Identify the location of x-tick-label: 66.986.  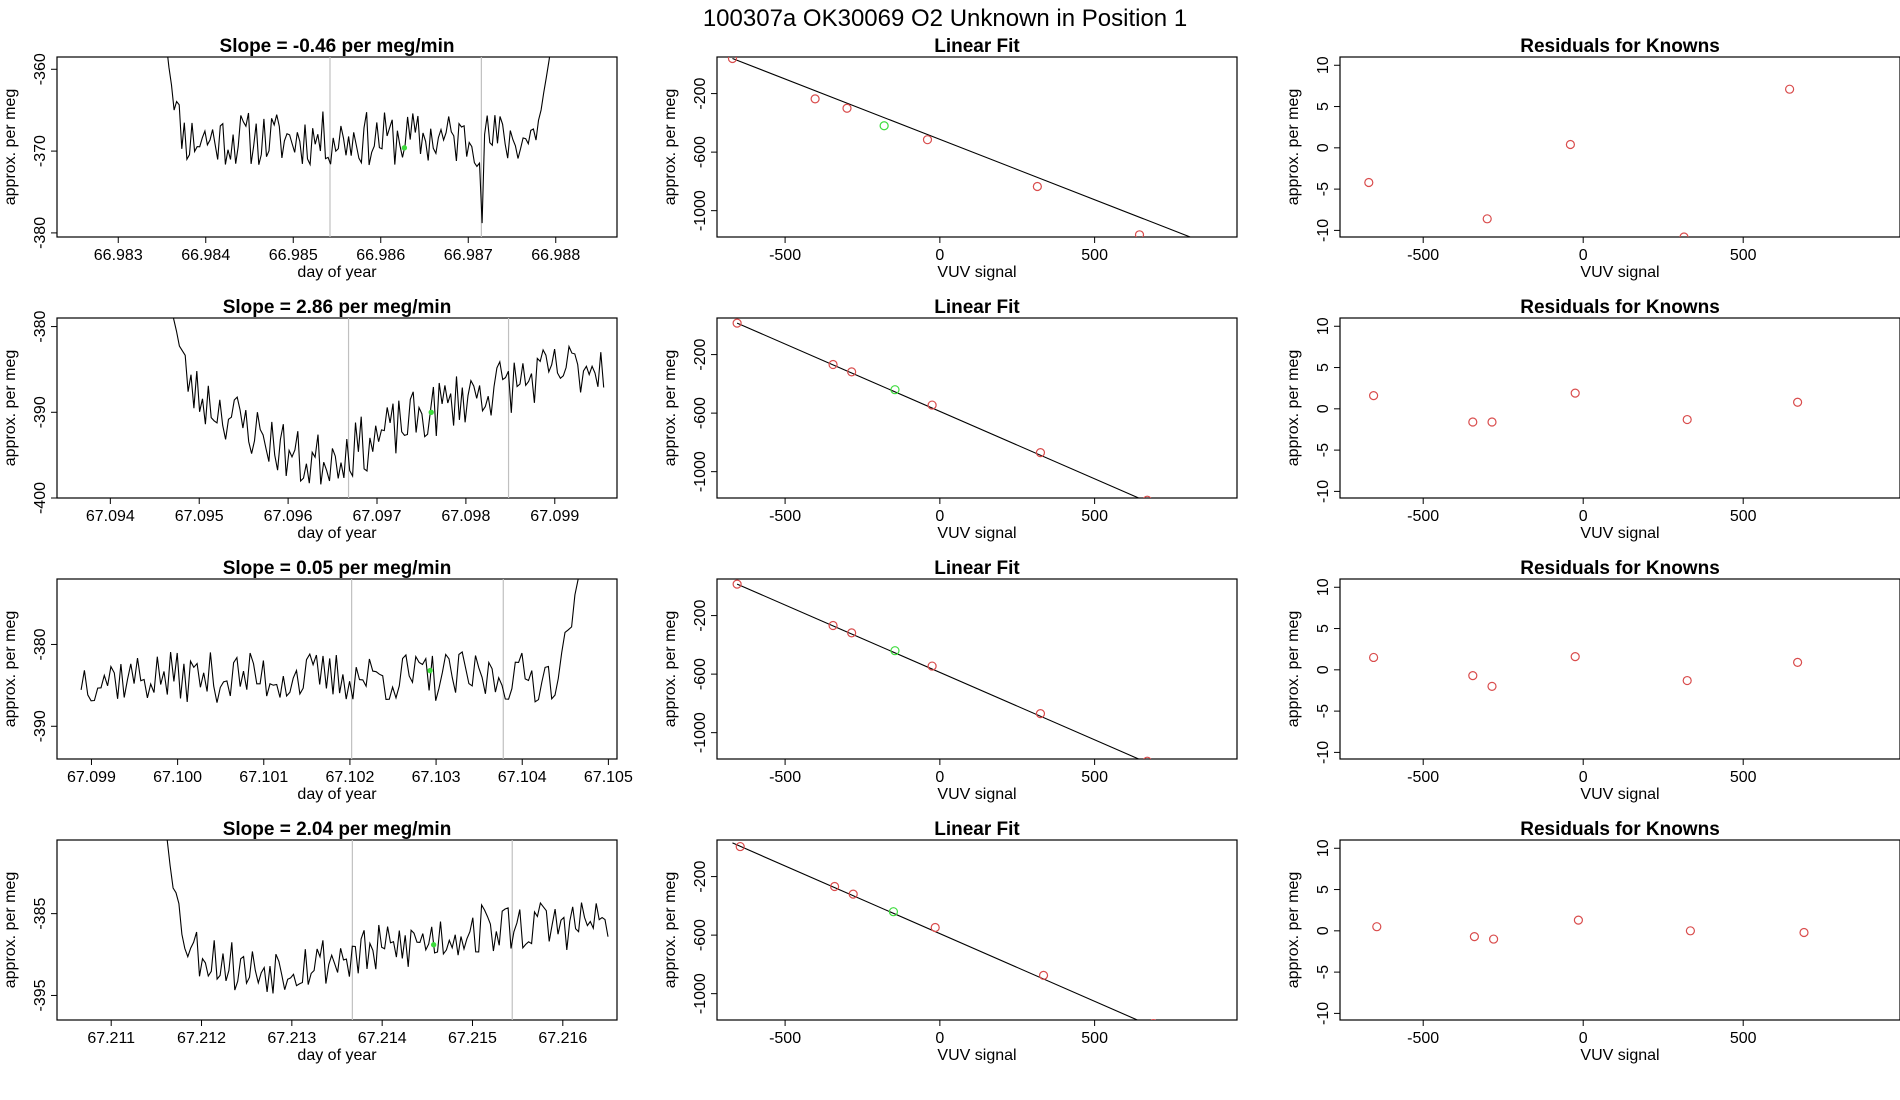
(380, 255).